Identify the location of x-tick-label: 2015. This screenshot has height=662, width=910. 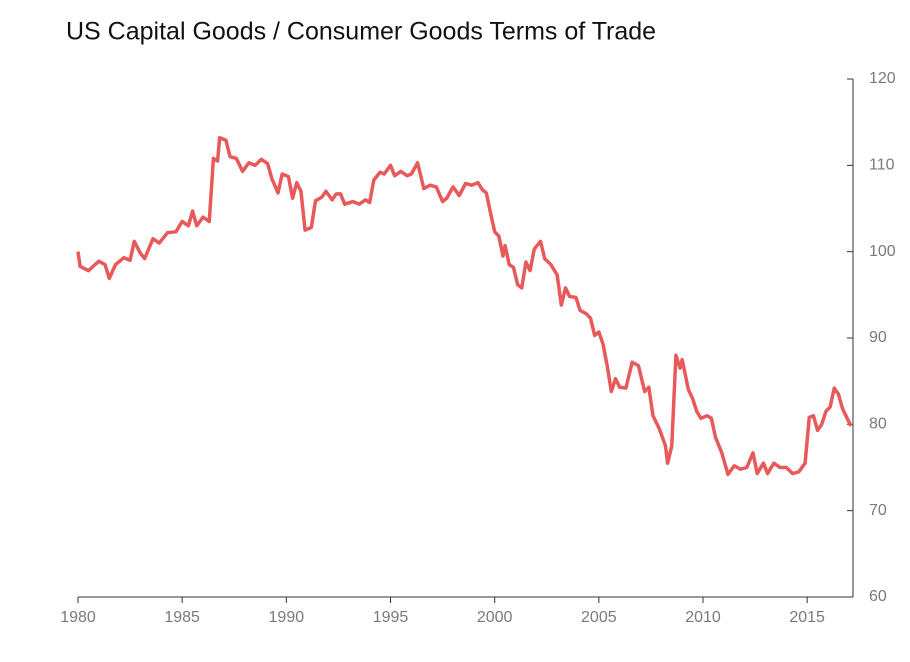
(807, 617).